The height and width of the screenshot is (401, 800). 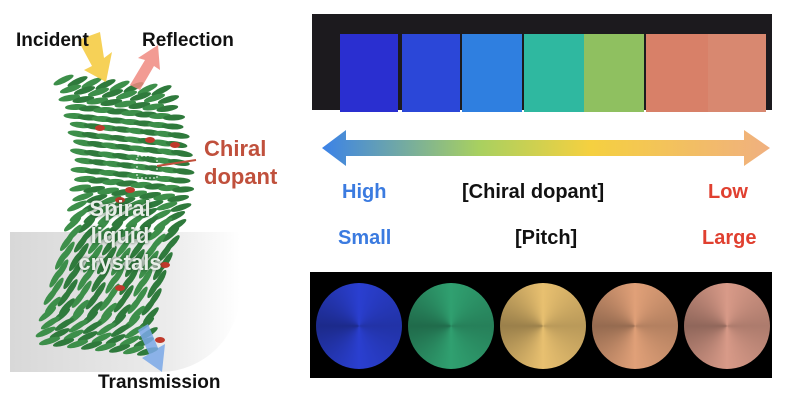 What do you see at coordinates (729, 238) in the screenshot?
I see `large-label: Large` at bounding box center [729, 238].